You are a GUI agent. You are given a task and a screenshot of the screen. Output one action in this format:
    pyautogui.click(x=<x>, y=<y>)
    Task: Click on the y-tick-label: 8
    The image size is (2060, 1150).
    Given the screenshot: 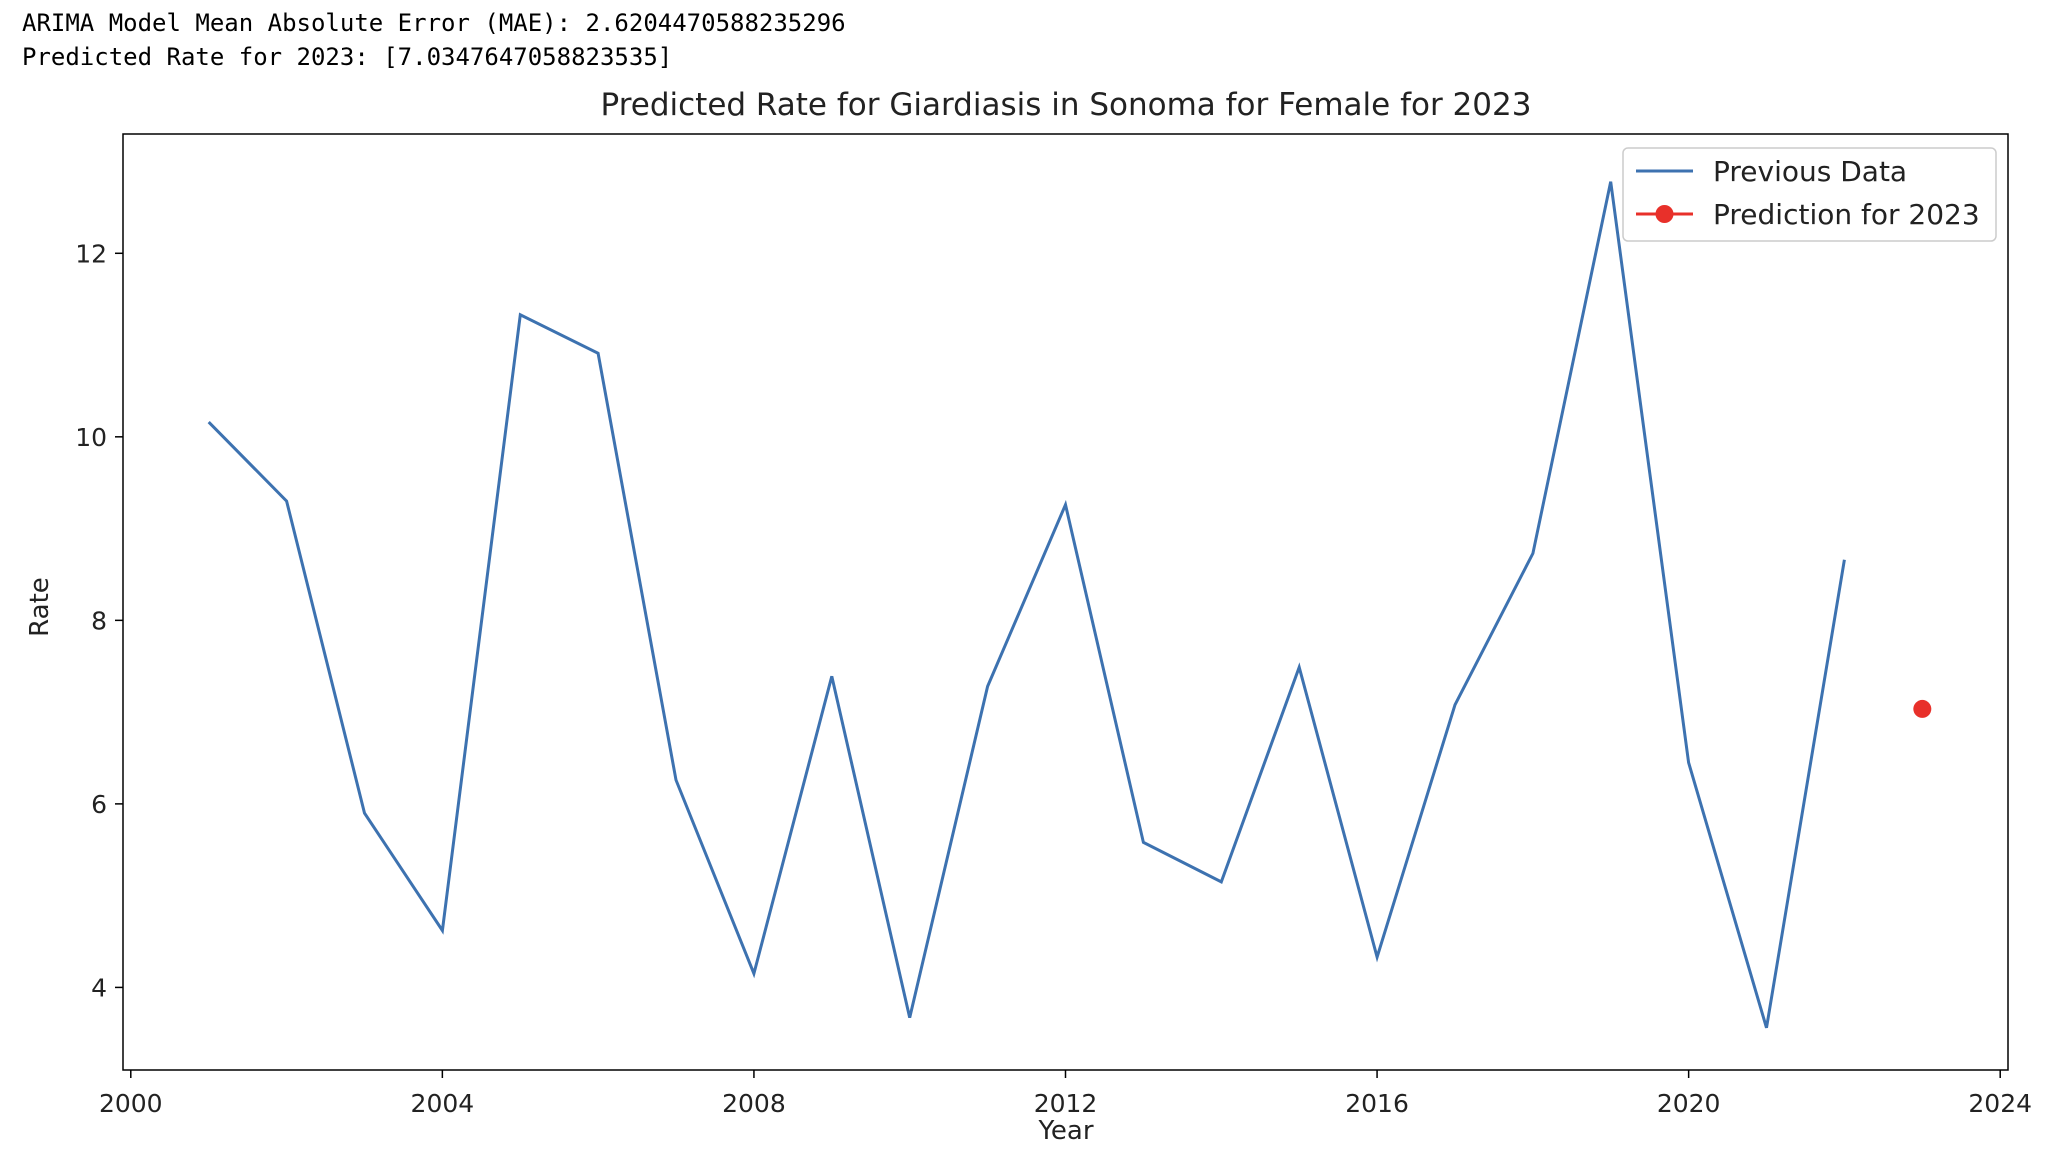 What is the action you would take?
    pyautogui.click(x=99, y=620)
    